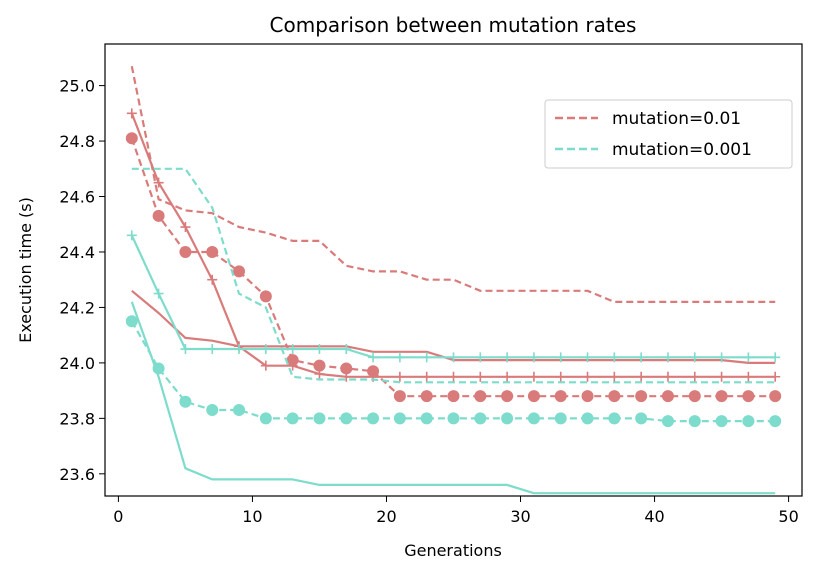 The image size is (822, 581). Describe the element at coordinates (77, 418) in the screenshot. I see `y-tick-label: 23.8` at that location.